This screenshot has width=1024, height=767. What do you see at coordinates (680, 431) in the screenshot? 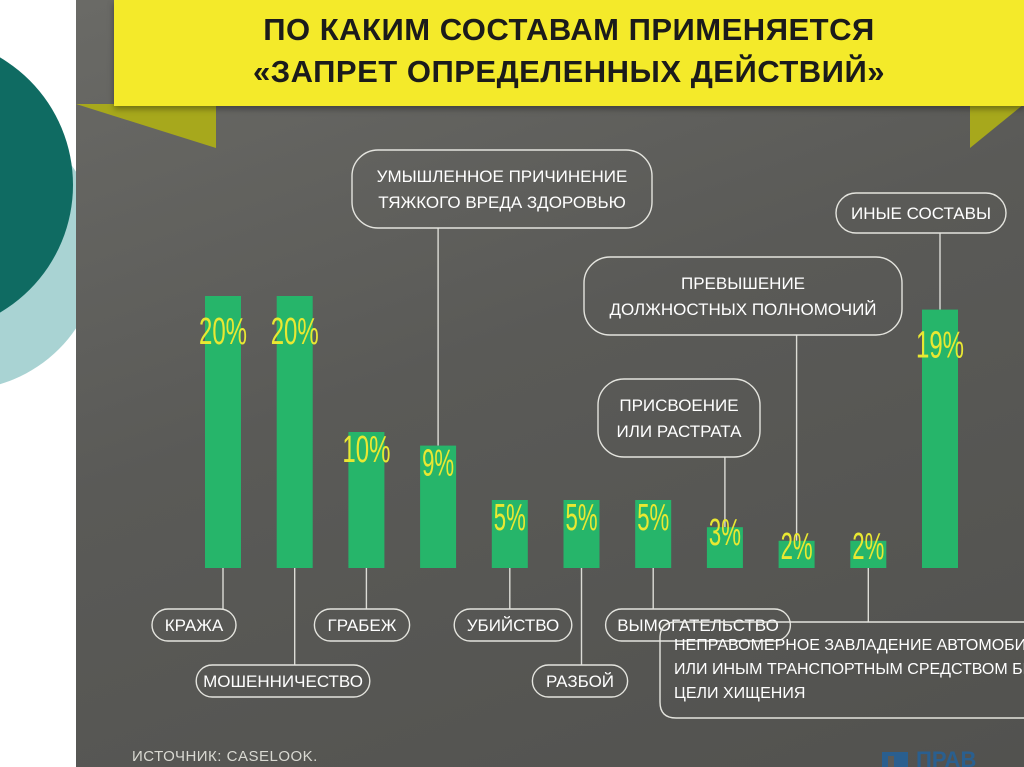
I see `category-label: ИЛИ РАСТРАТА` at bounding box center [680, 431].